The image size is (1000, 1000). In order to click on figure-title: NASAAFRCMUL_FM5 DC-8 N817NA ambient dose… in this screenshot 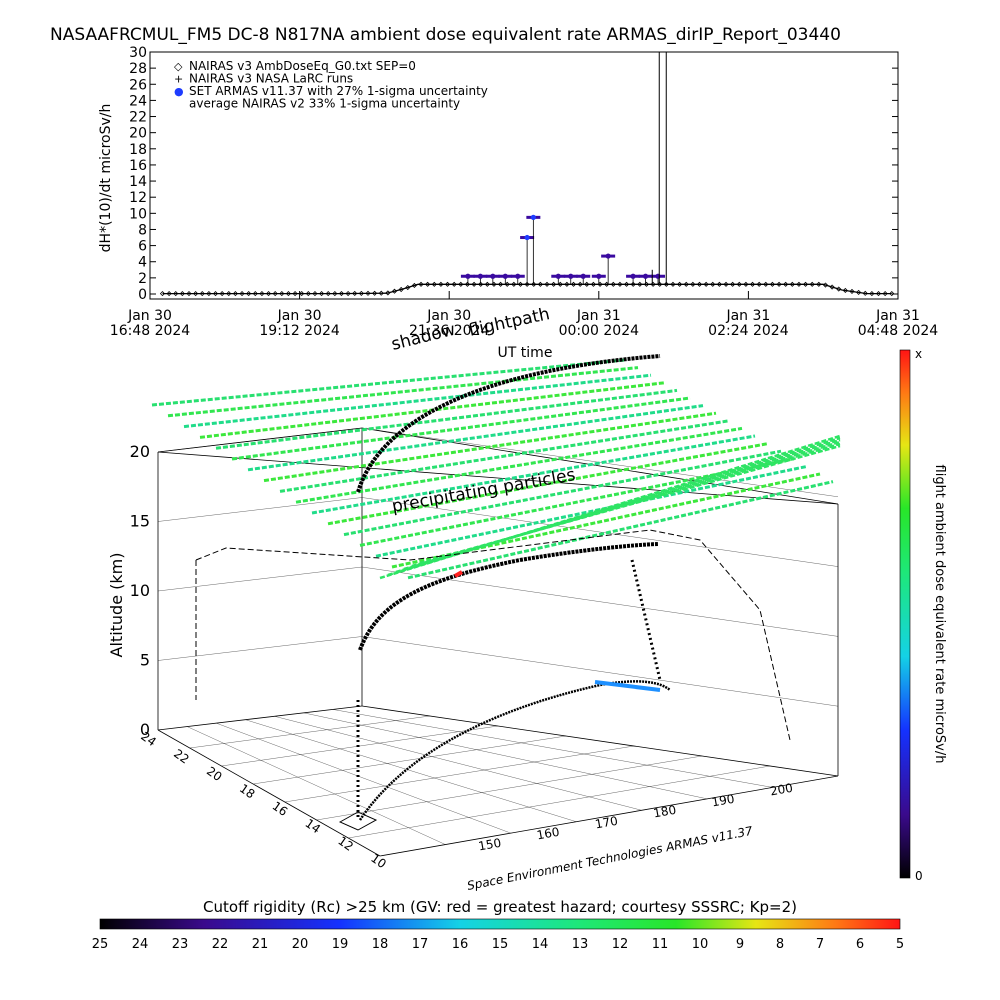, I will do `click(445, 35)`.